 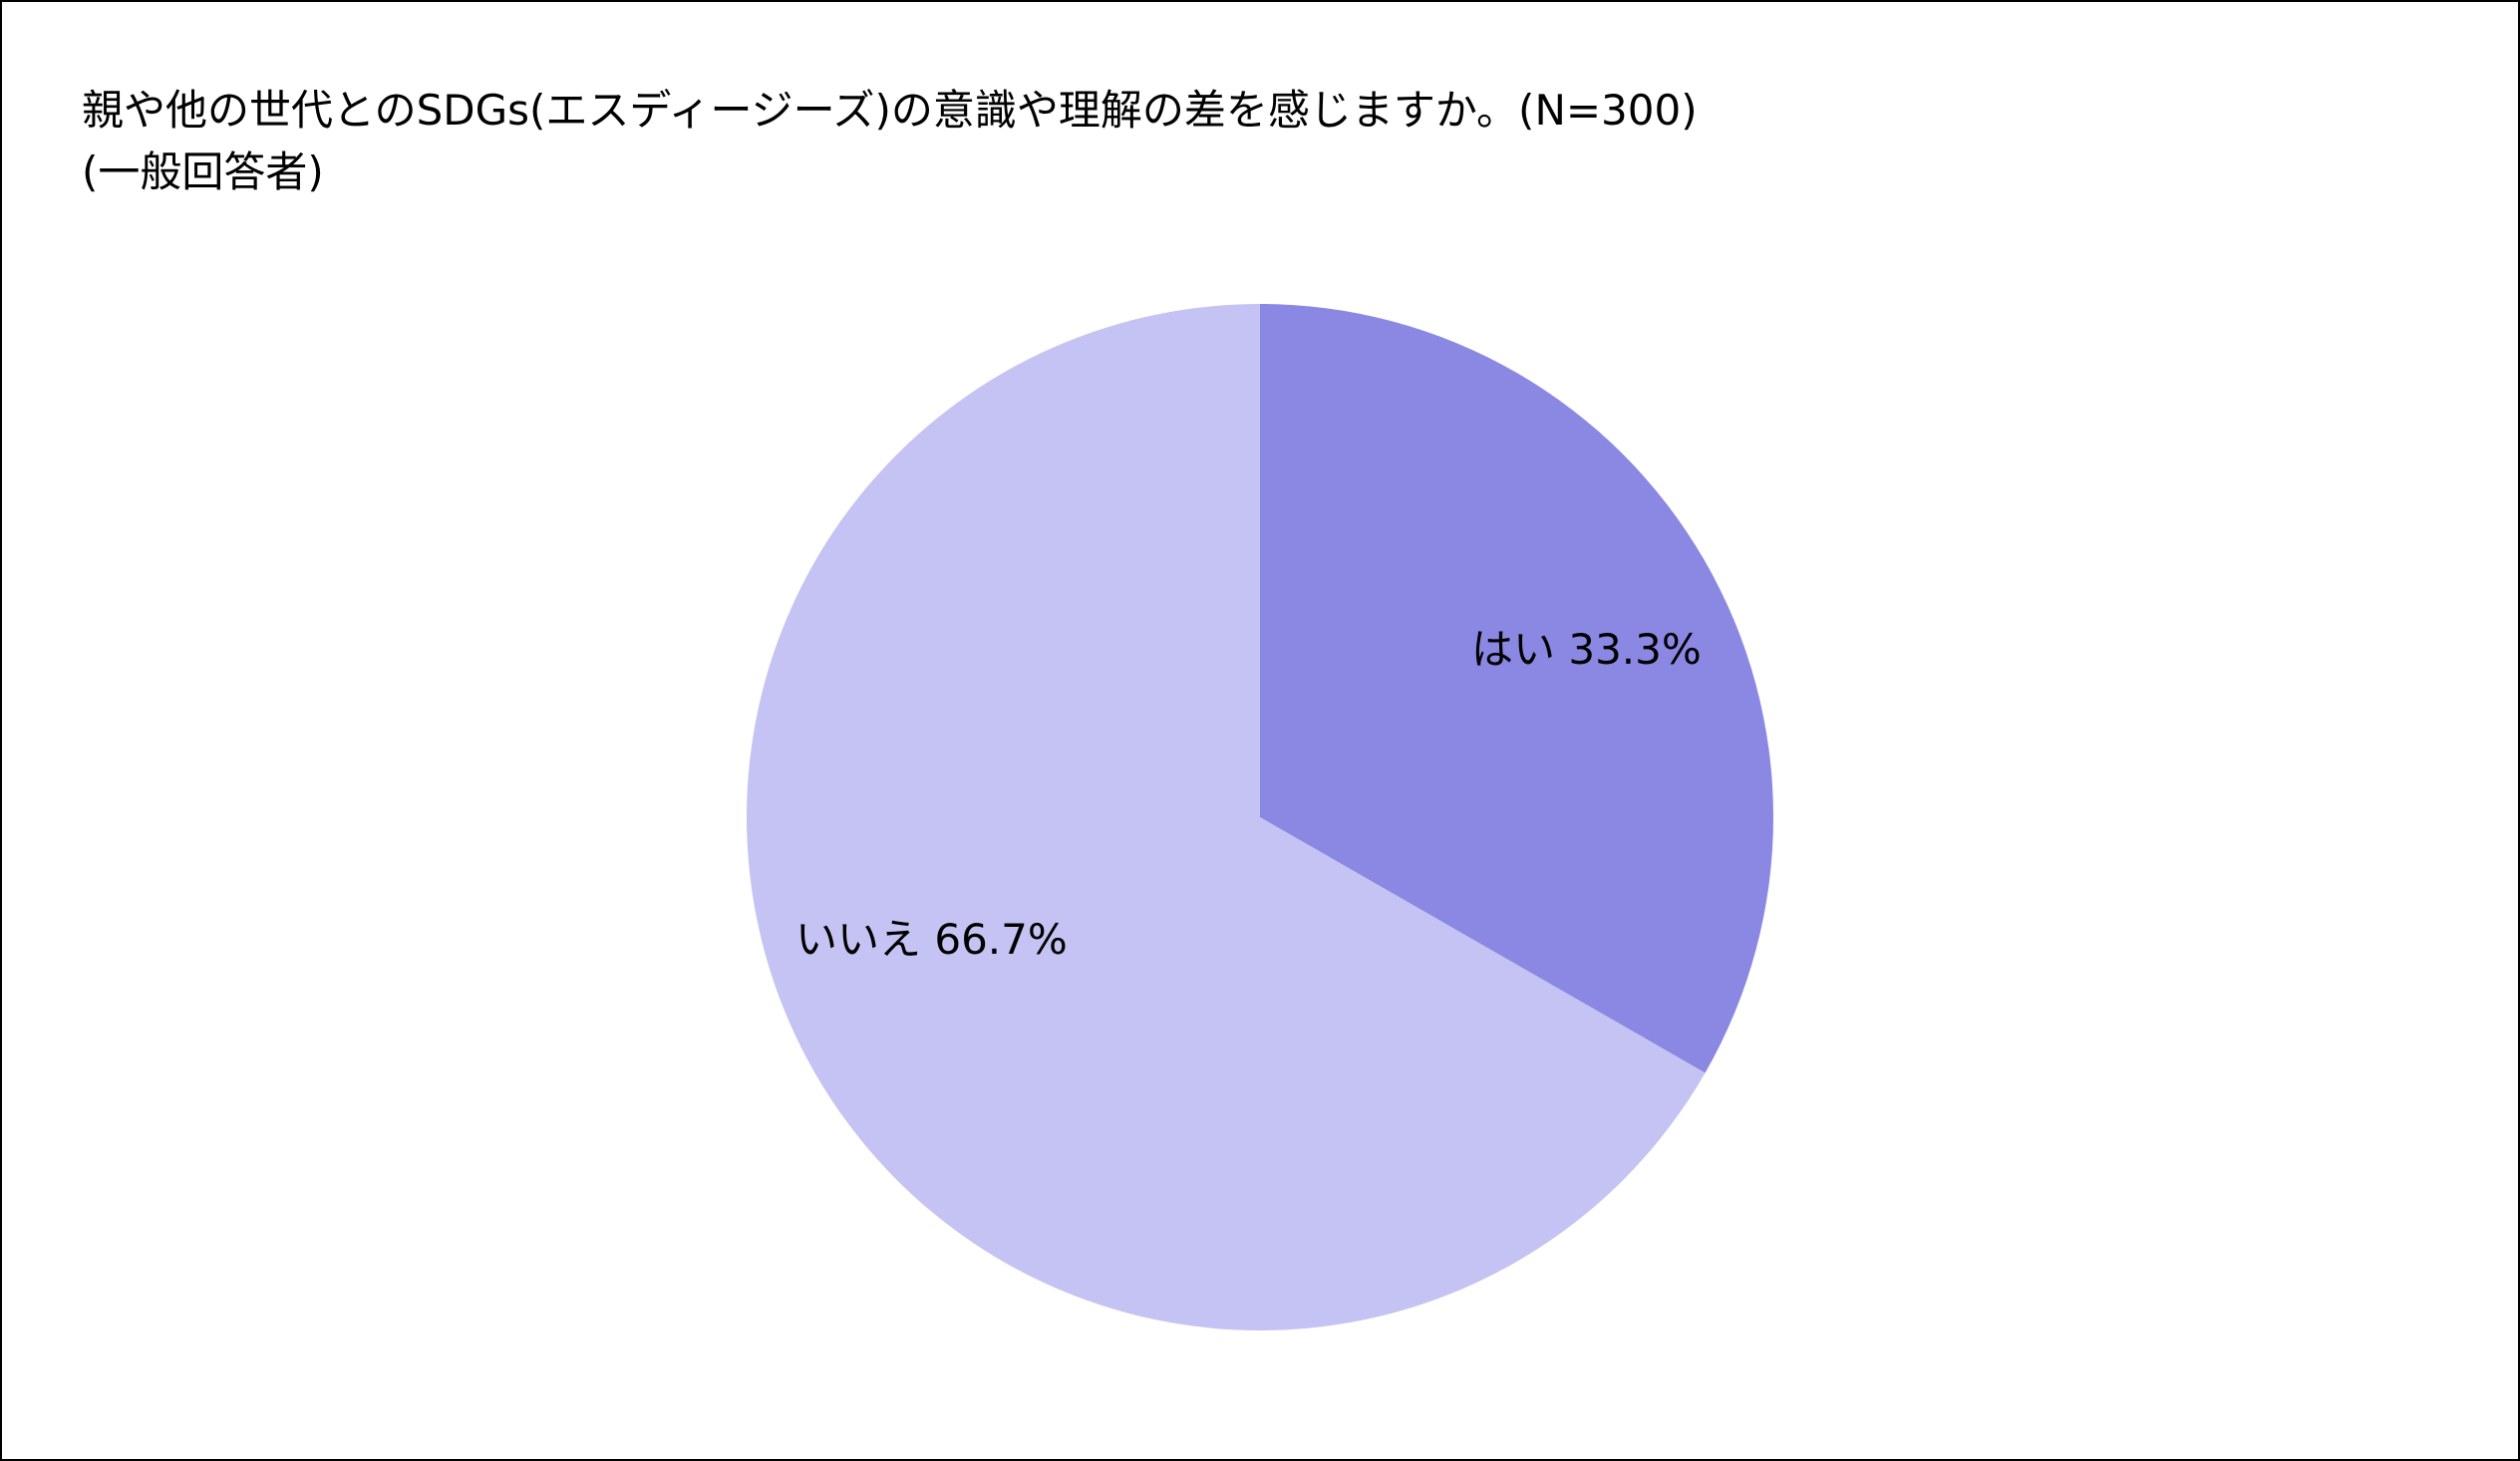 I want to click on slice-label-no: いいえ 66.7%, so click(x=931, y=939).